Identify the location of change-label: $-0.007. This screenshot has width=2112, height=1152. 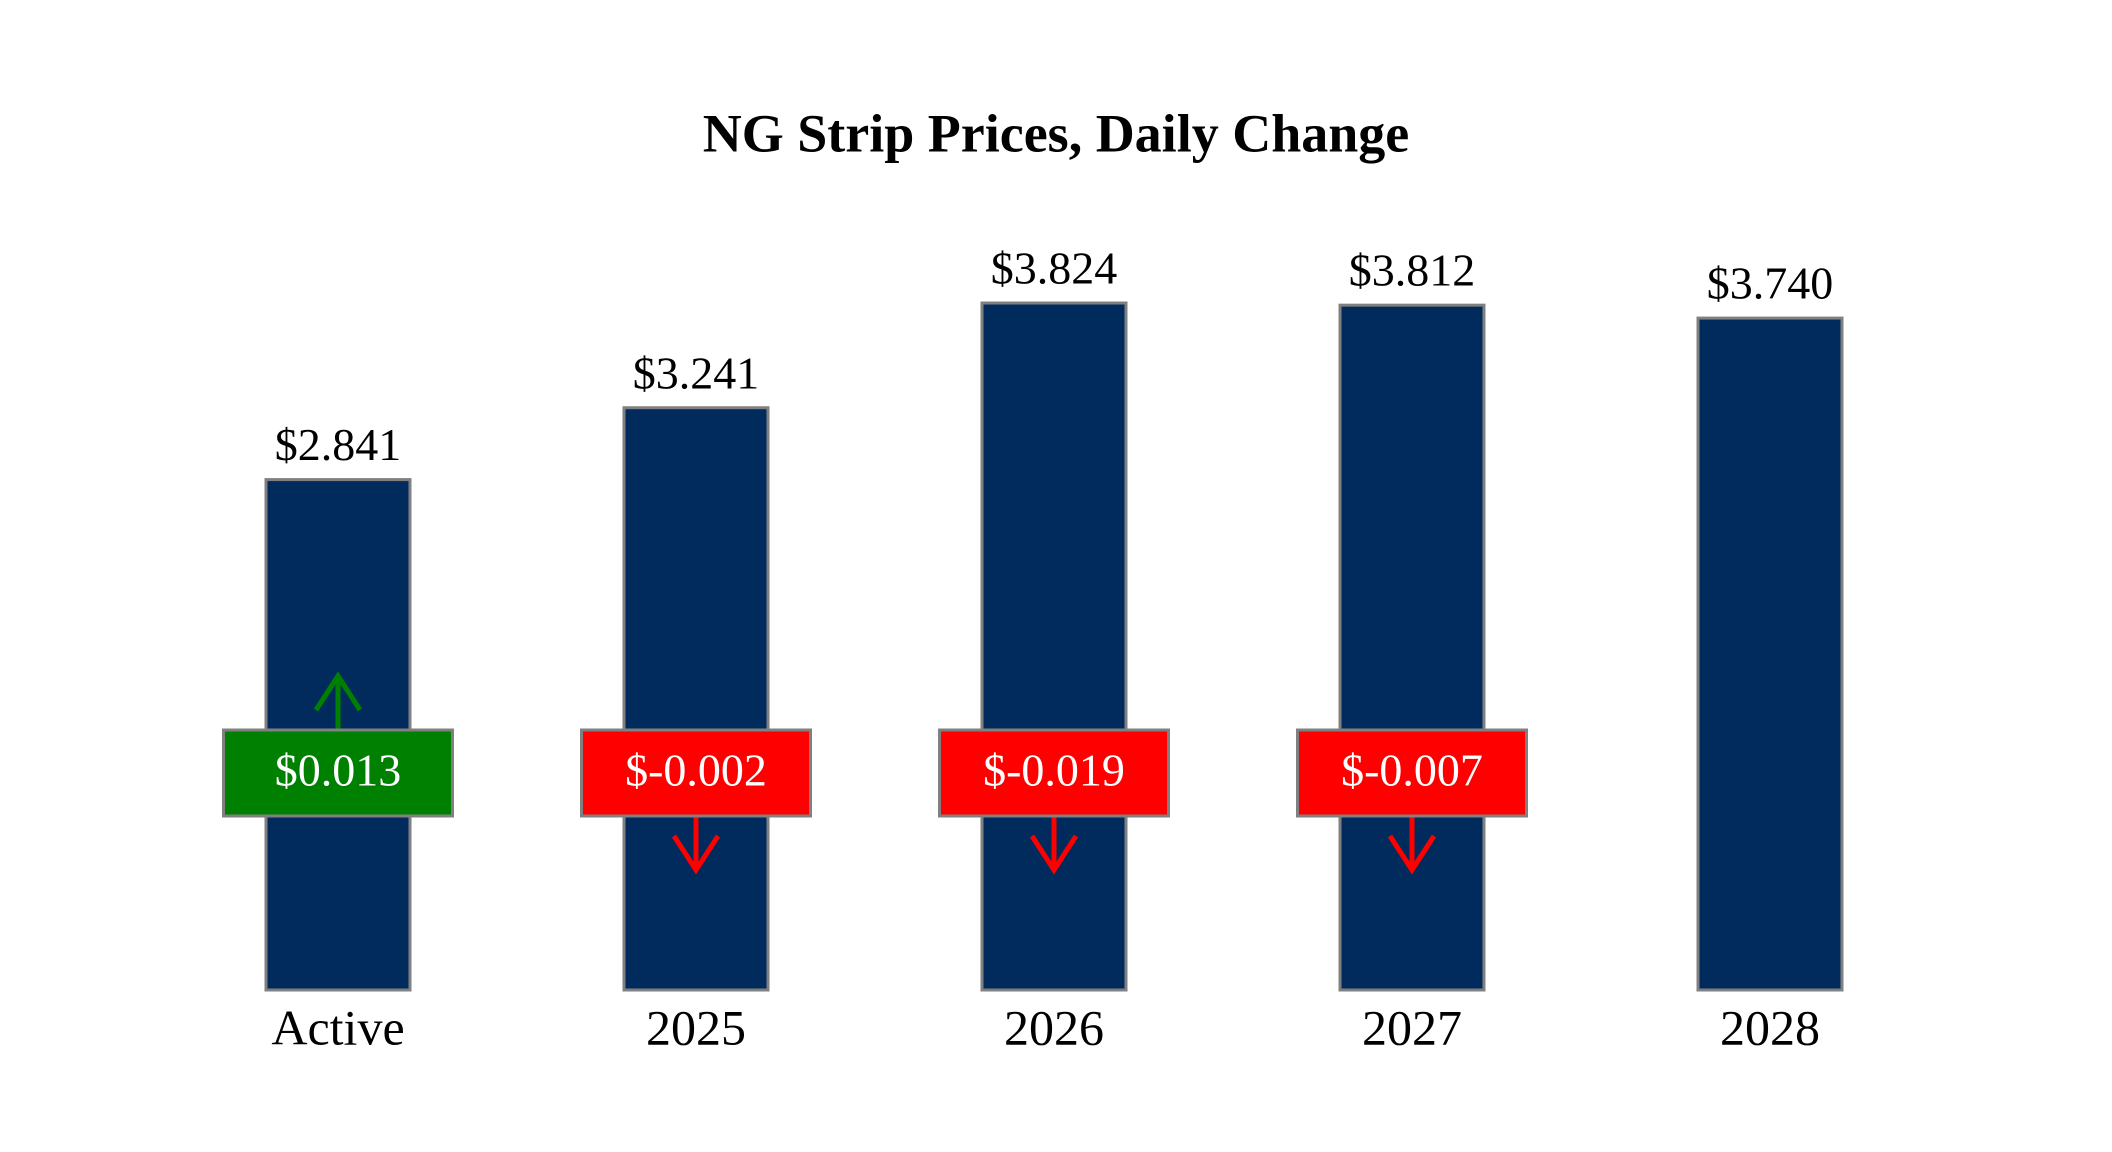
(1412, 770).